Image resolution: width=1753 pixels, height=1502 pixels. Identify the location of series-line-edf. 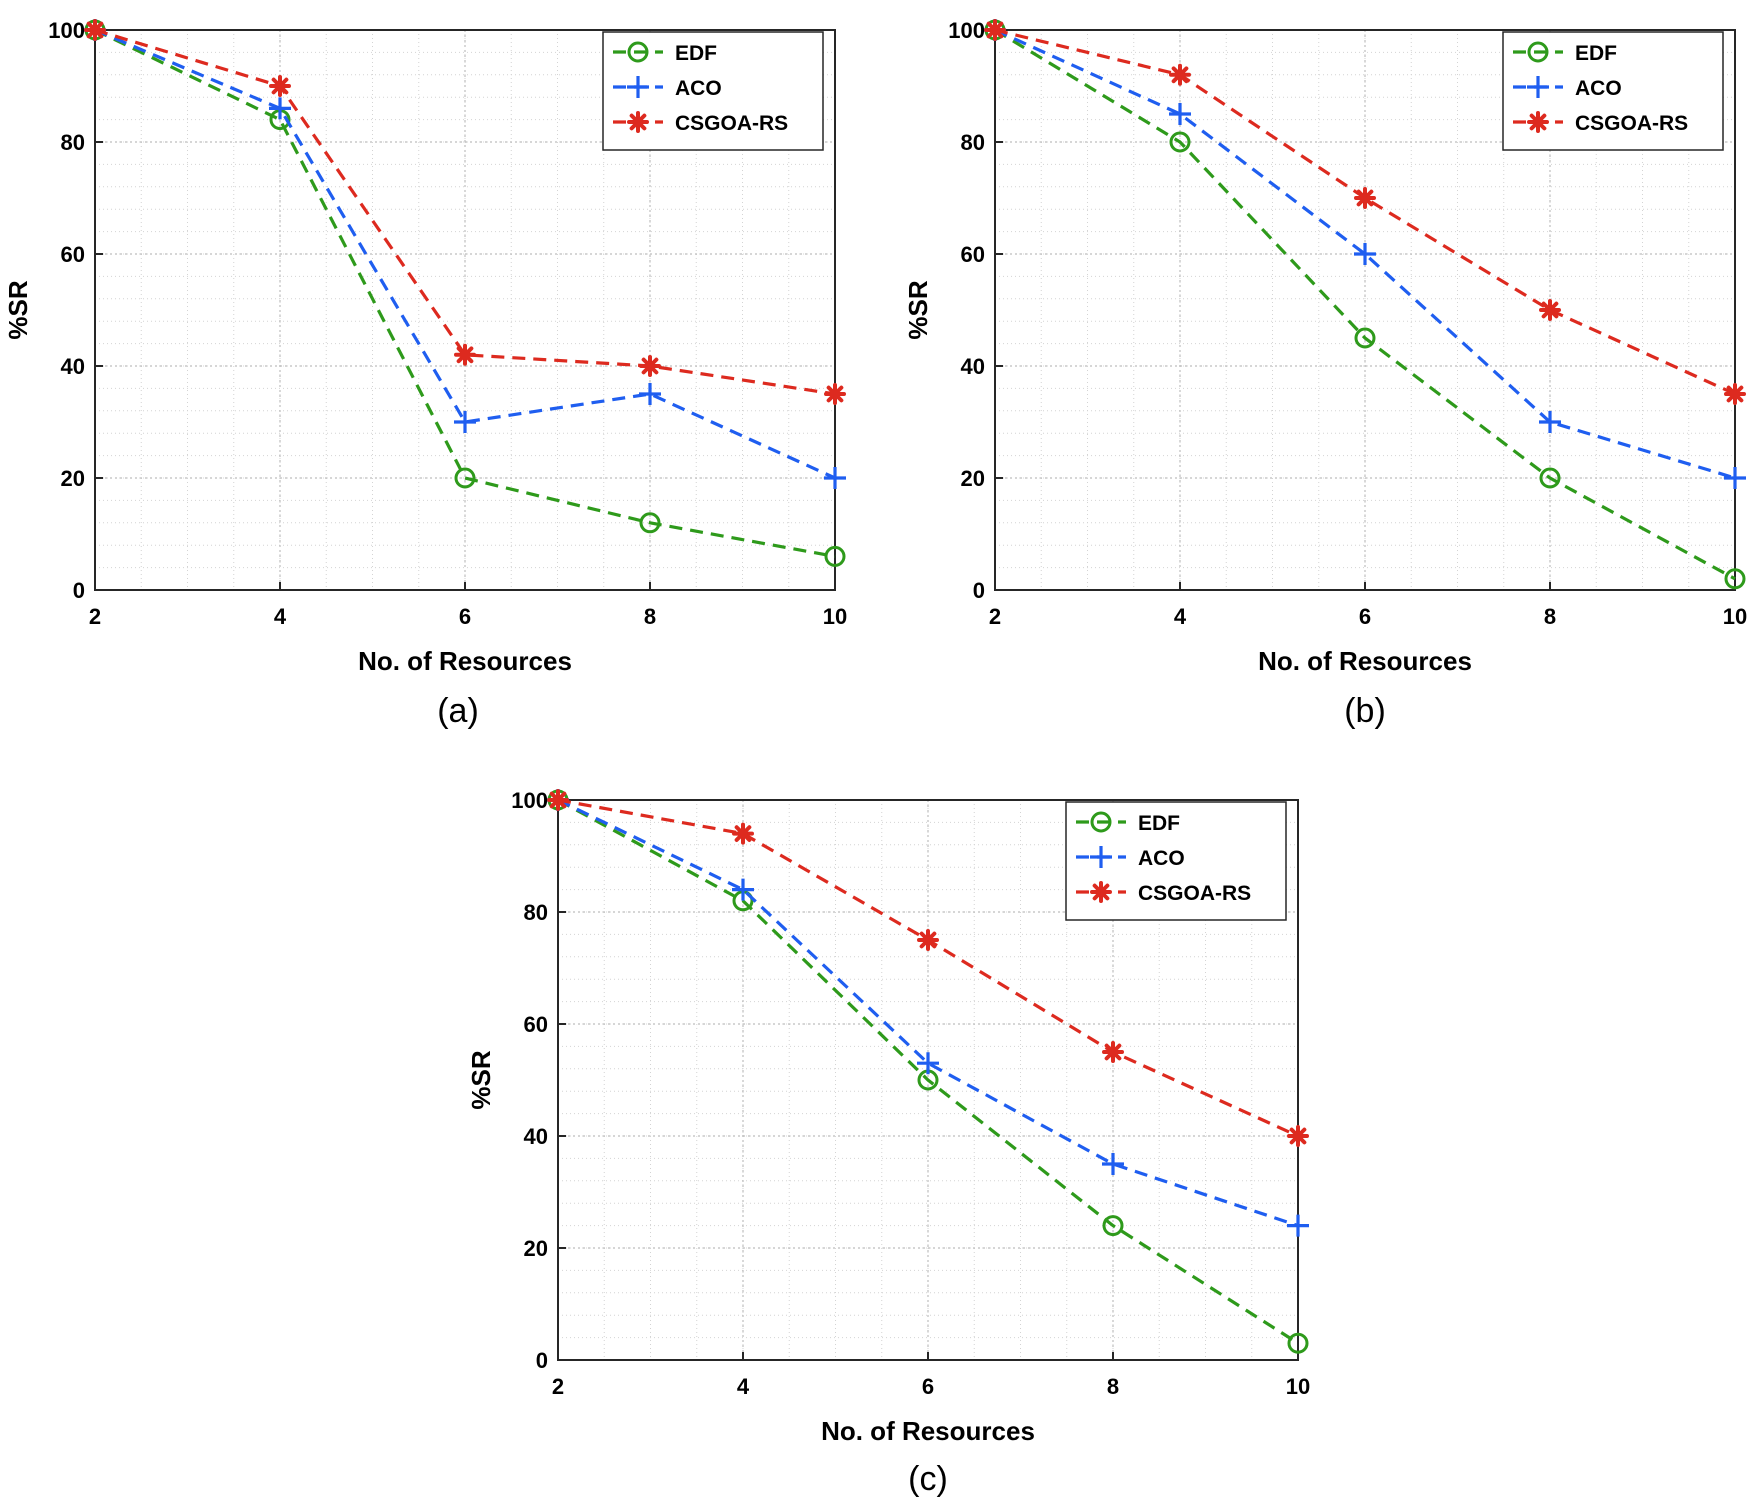
(465, 293).